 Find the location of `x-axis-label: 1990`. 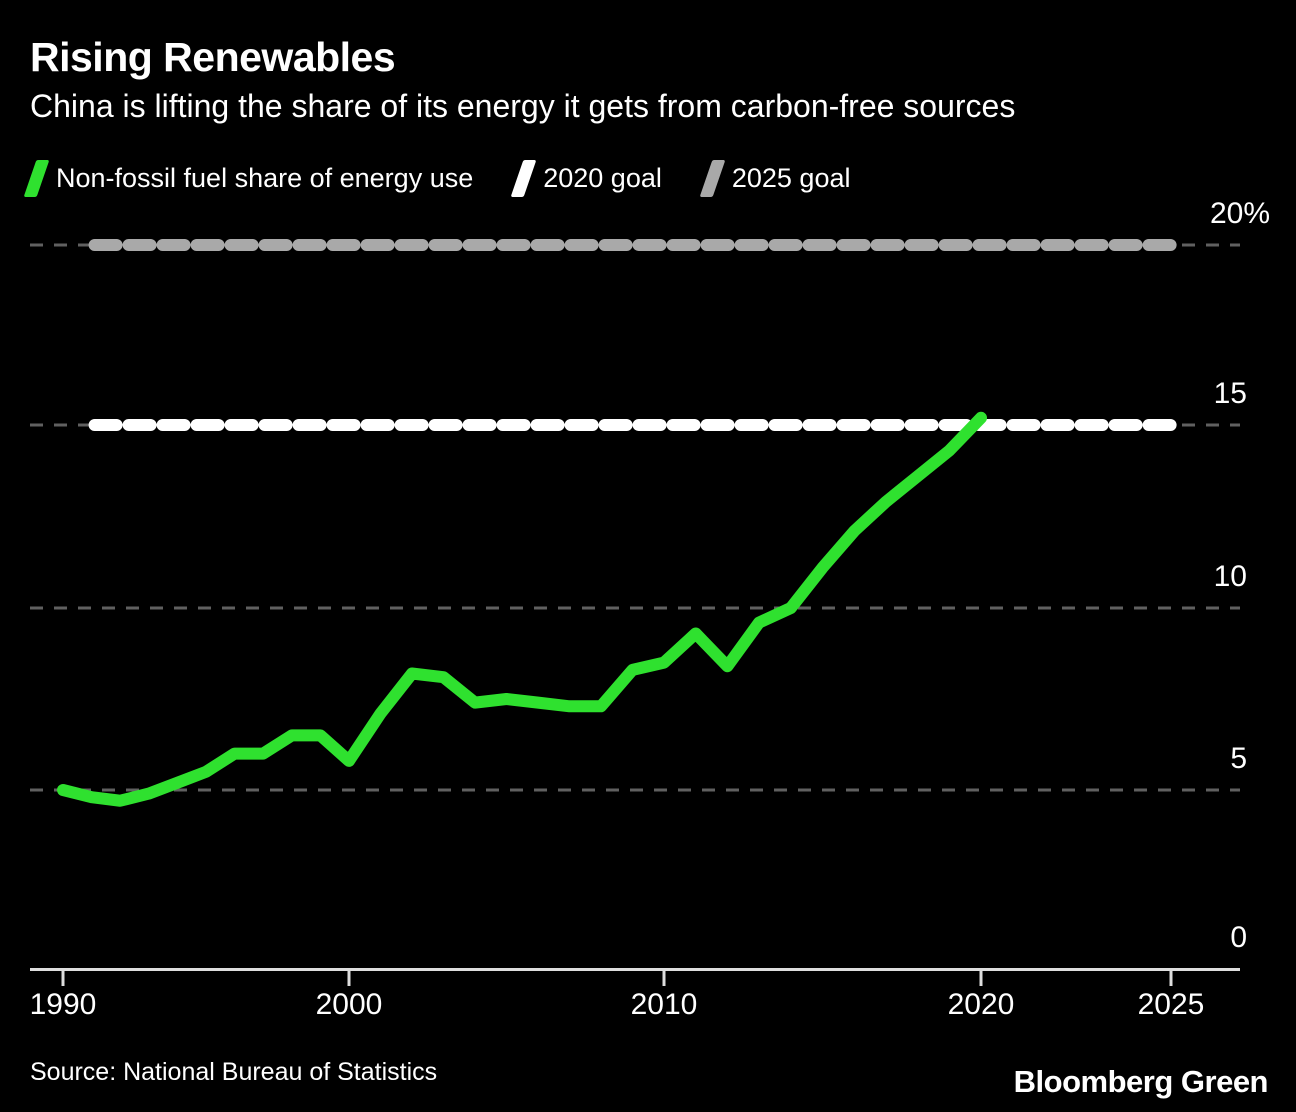

x-axis-label: 1990 is located at coordinates (63, 1004).